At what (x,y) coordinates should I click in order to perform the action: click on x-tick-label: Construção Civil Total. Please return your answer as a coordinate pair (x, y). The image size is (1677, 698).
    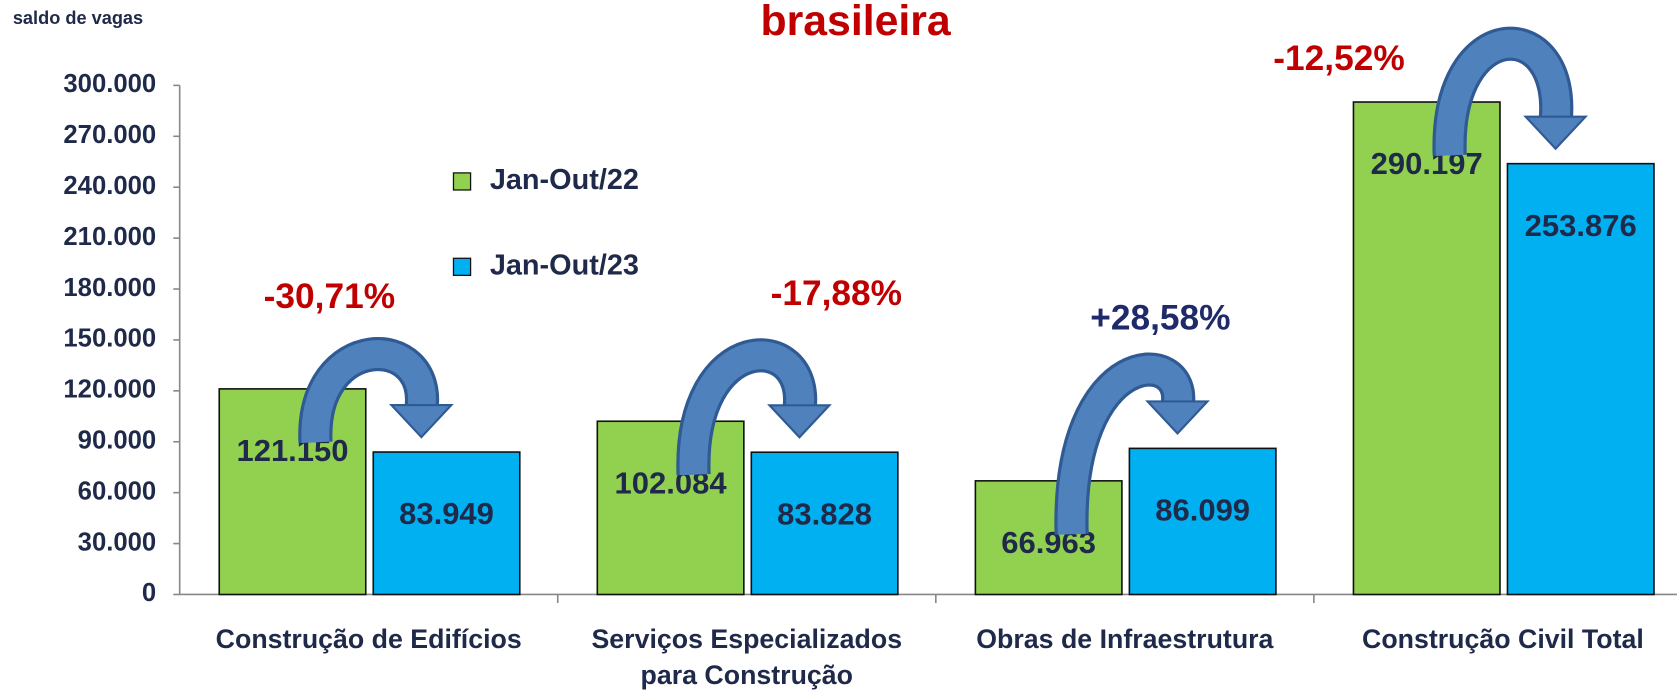
    Looking at the image, I should click on (1503, 639).